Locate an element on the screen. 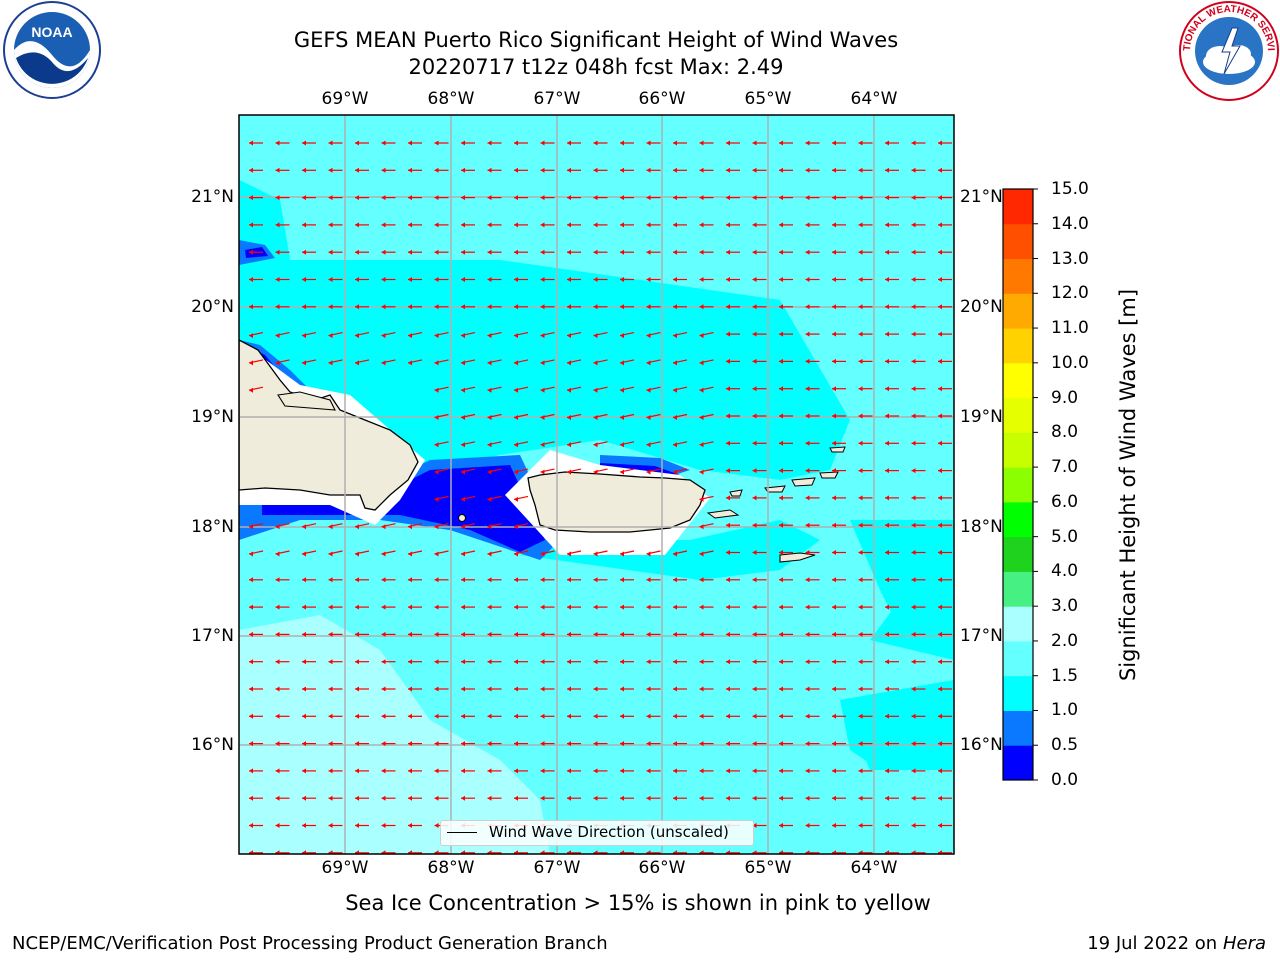 This screenshot has width=1280, height=960. wave-contour-1_0-s is located at coordinates (897, 725).